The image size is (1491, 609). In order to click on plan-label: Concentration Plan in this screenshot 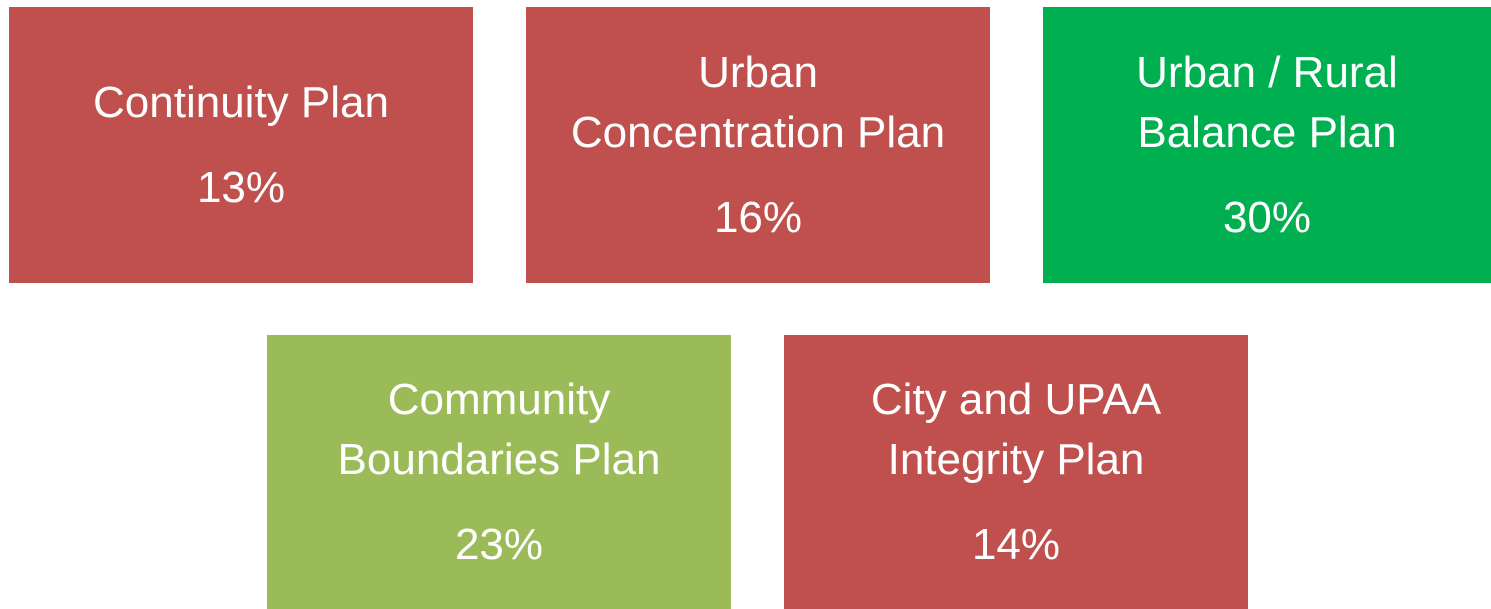, I will do `click(758, 132)`.